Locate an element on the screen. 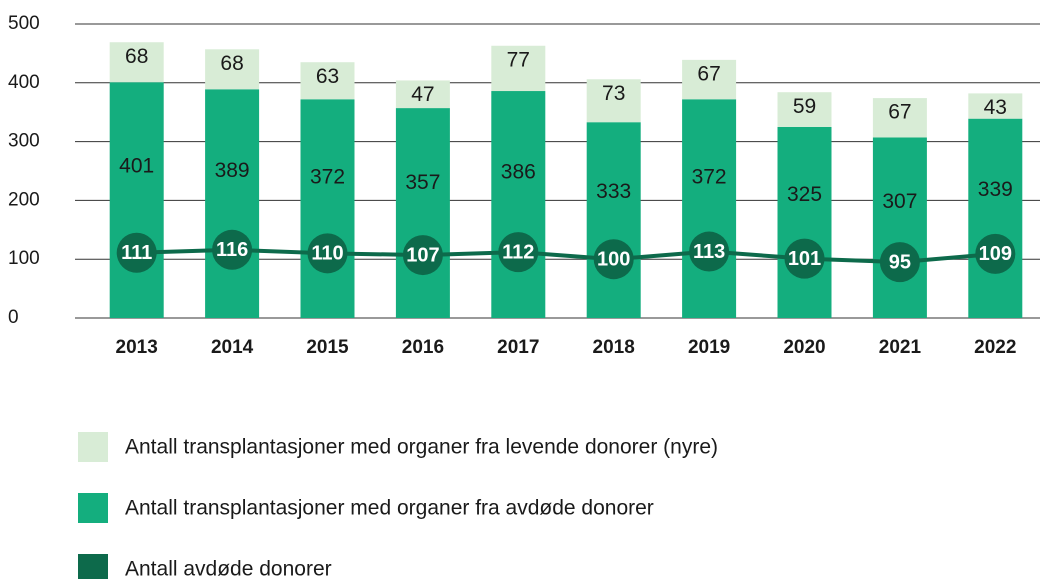 The width and height of the screenshot is (1052, 579). line-label: 116 is located at coordinates (232, 250).